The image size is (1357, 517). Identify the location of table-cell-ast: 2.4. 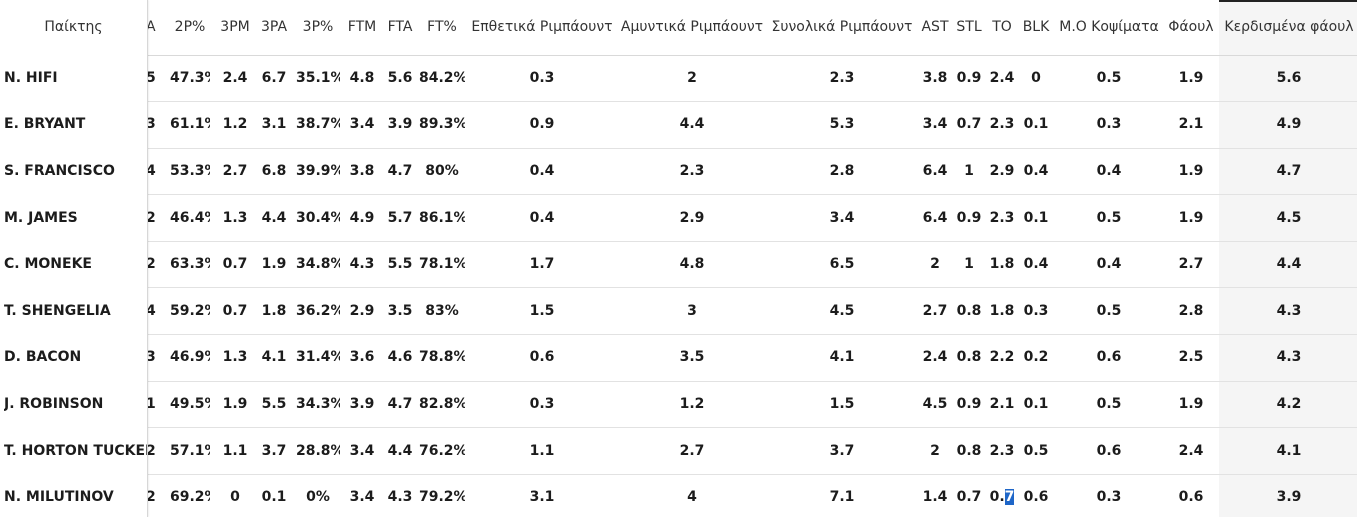
(935, 357).